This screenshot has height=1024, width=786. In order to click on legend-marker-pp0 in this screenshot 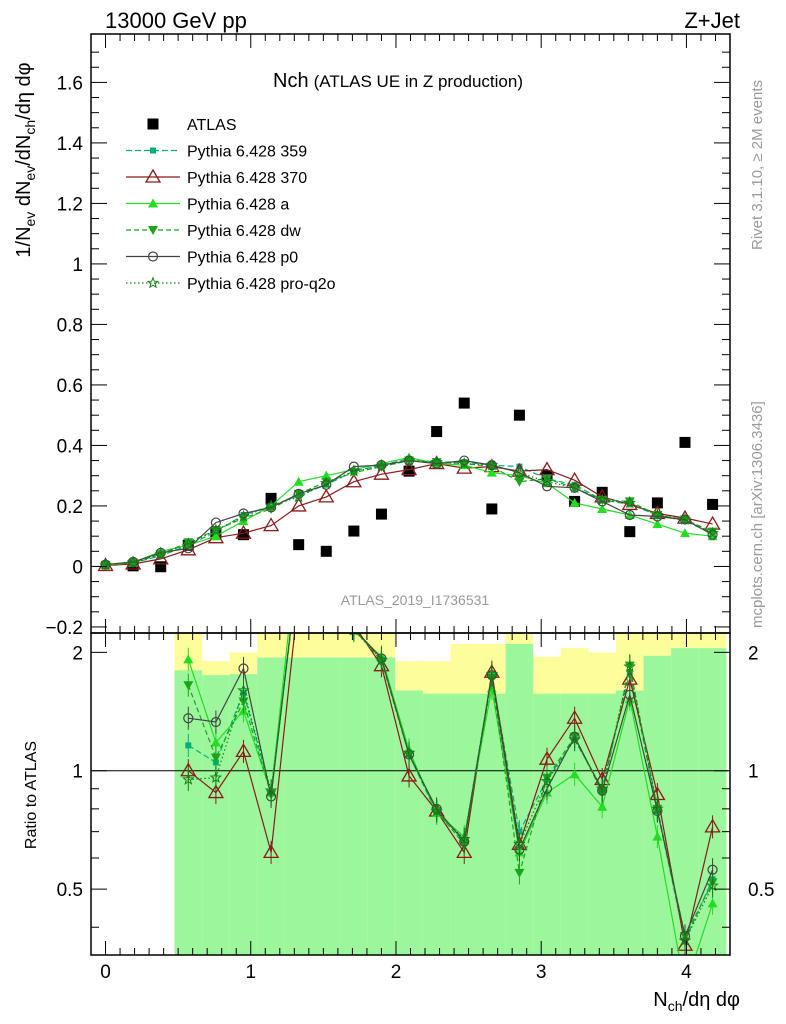, I will do `click(153, 256)`.